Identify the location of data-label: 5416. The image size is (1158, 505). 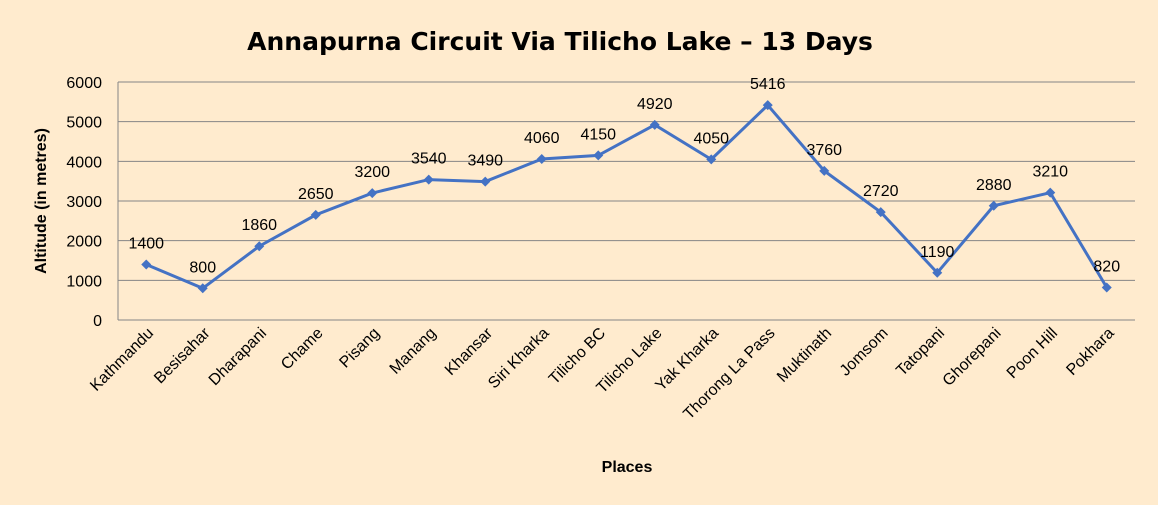
(768, 84).